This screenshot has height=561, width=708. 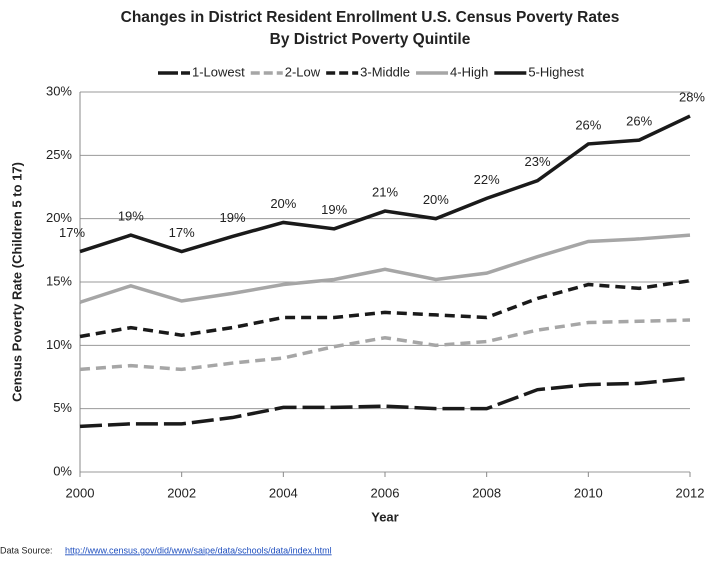 What do you see at coordinates (385, 192) in the screenshot?
I see `data-label: 21%` at bounding box center [385, 192].